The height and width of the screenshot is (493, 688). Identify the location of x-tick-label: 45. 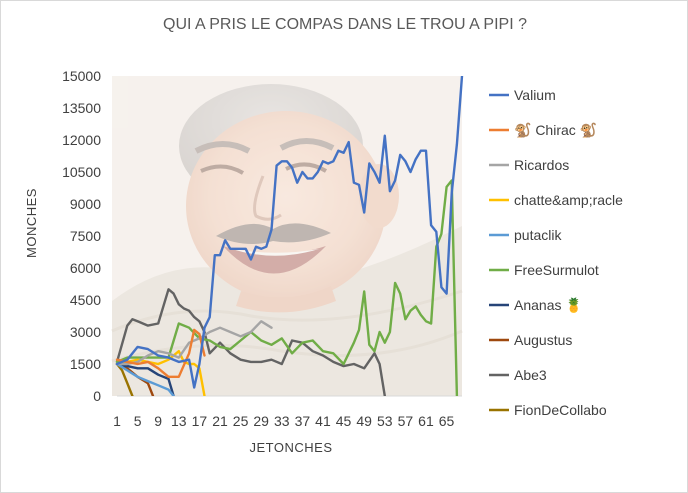
(344, 421).